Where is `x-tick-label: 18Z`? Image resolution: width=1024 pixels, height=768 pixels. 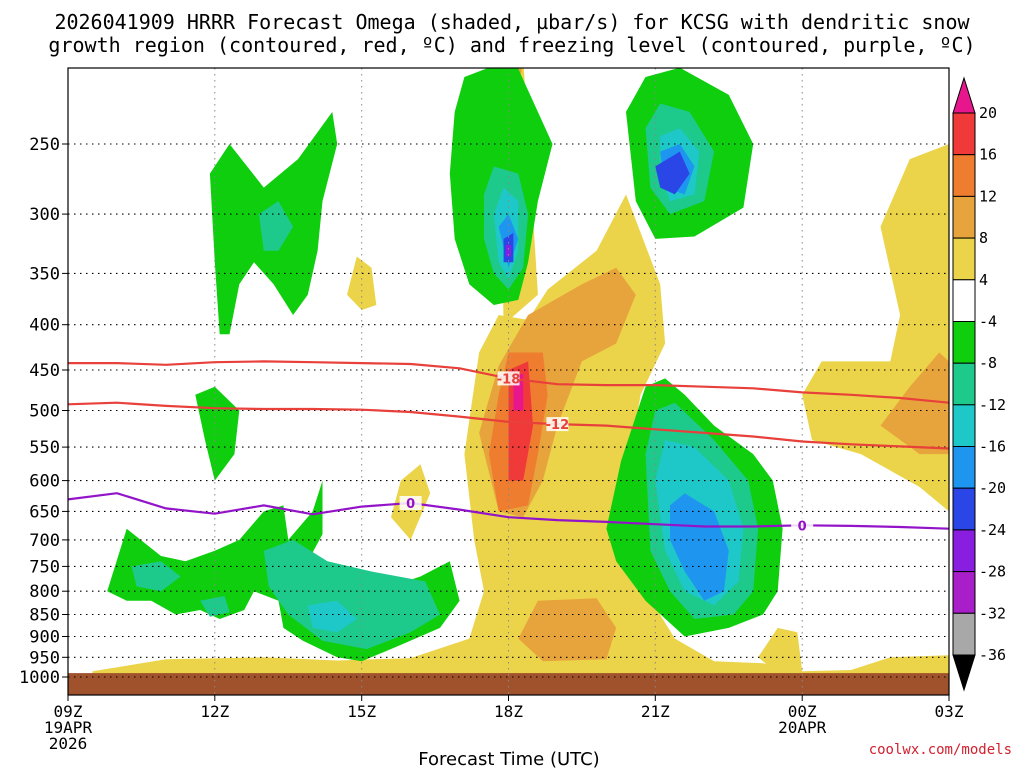 x-tick-label: 18Z is located at coordinates (508, 711).